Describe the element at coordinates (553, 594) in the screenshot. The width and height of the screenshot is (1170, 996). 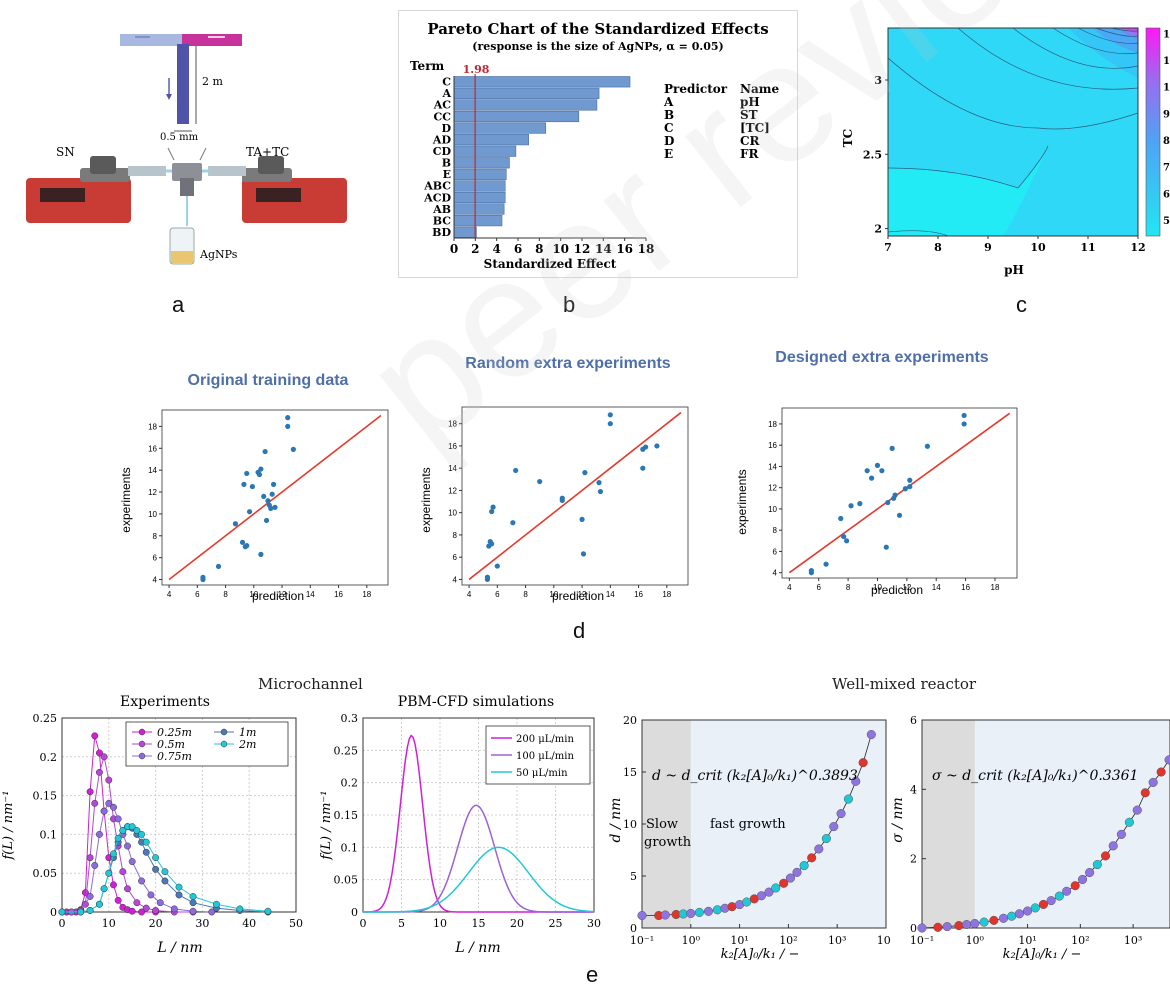
I see `parity-x-tick-label: 10` at that location.